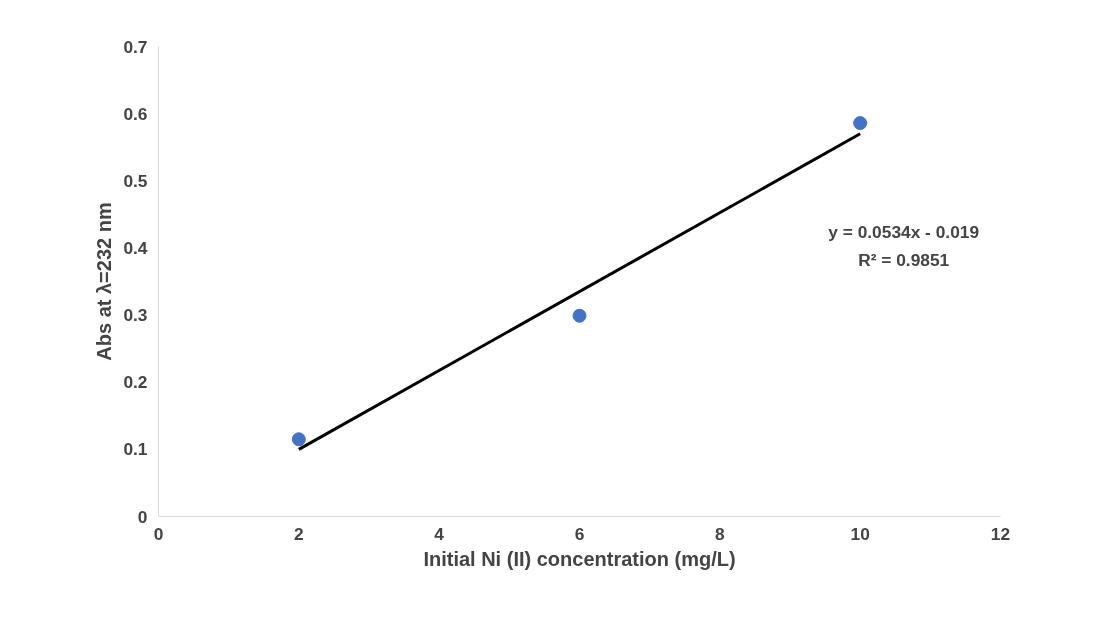 The image size is (1096, 622). Describe the element at coordinates (135, 113) in the screenshot. I see `y-tick-label: 0.6` at that location.